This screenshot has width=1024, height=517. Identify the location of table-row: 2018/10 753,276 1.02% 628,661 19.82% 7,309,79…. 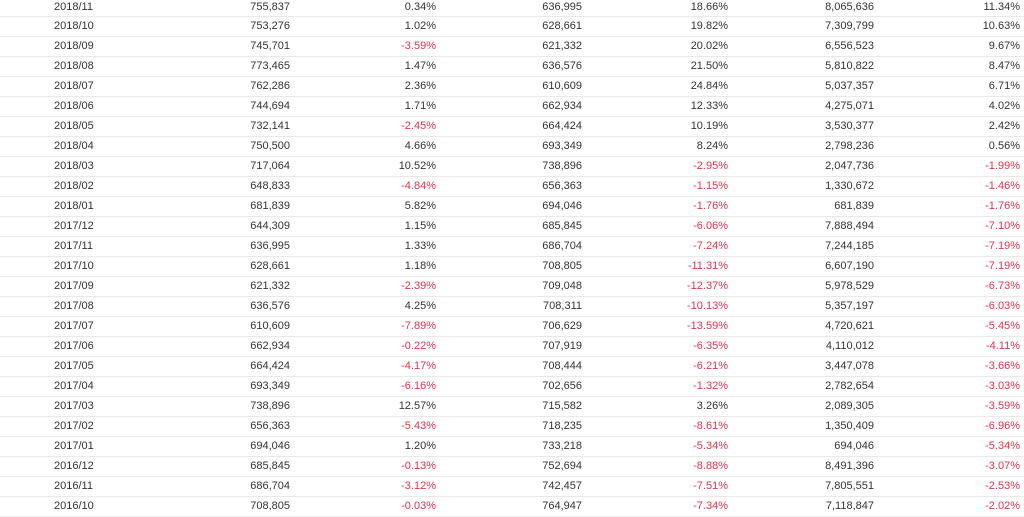
(512, 27).